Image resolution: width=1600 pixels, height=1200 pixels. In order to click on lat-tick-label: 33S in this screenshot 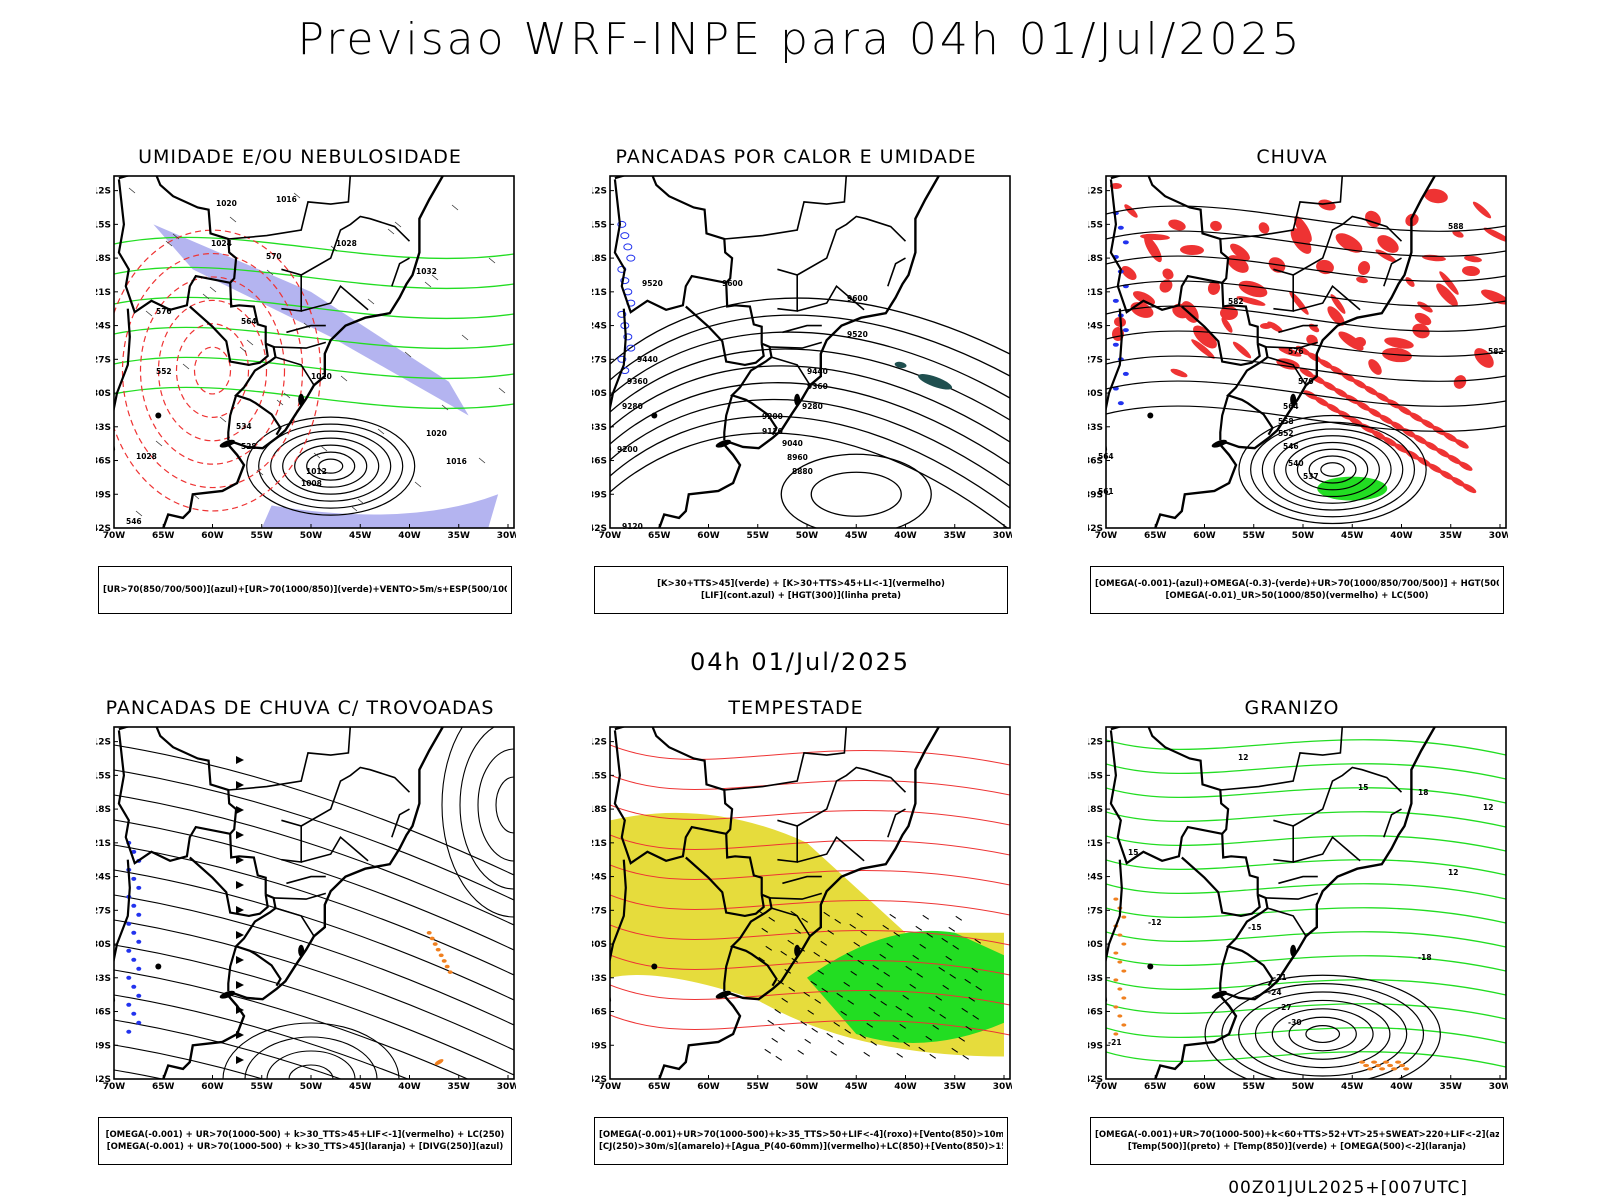, I will do `click(103, 428)`.